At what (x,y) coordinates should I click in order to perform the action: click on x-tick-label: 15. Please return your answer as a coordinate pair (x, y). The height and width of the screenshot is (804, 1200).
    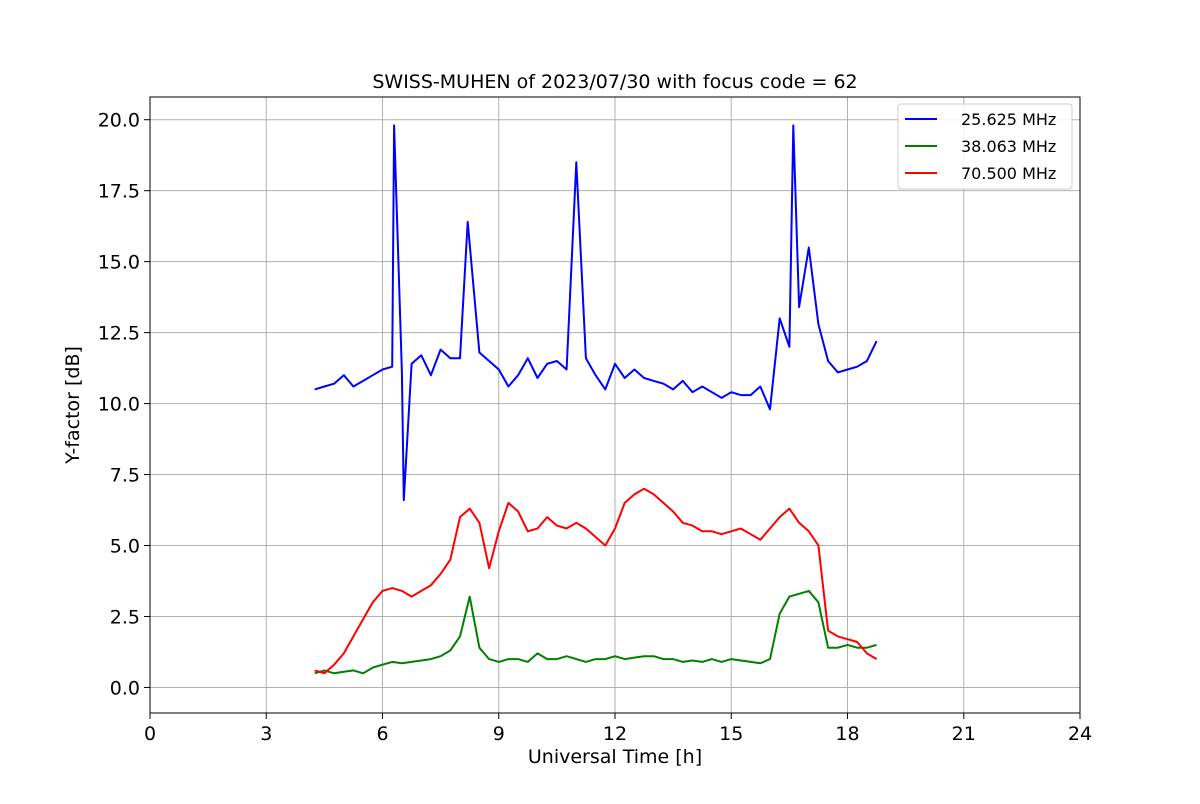
    Looking at the image, I should click on (731, 734).